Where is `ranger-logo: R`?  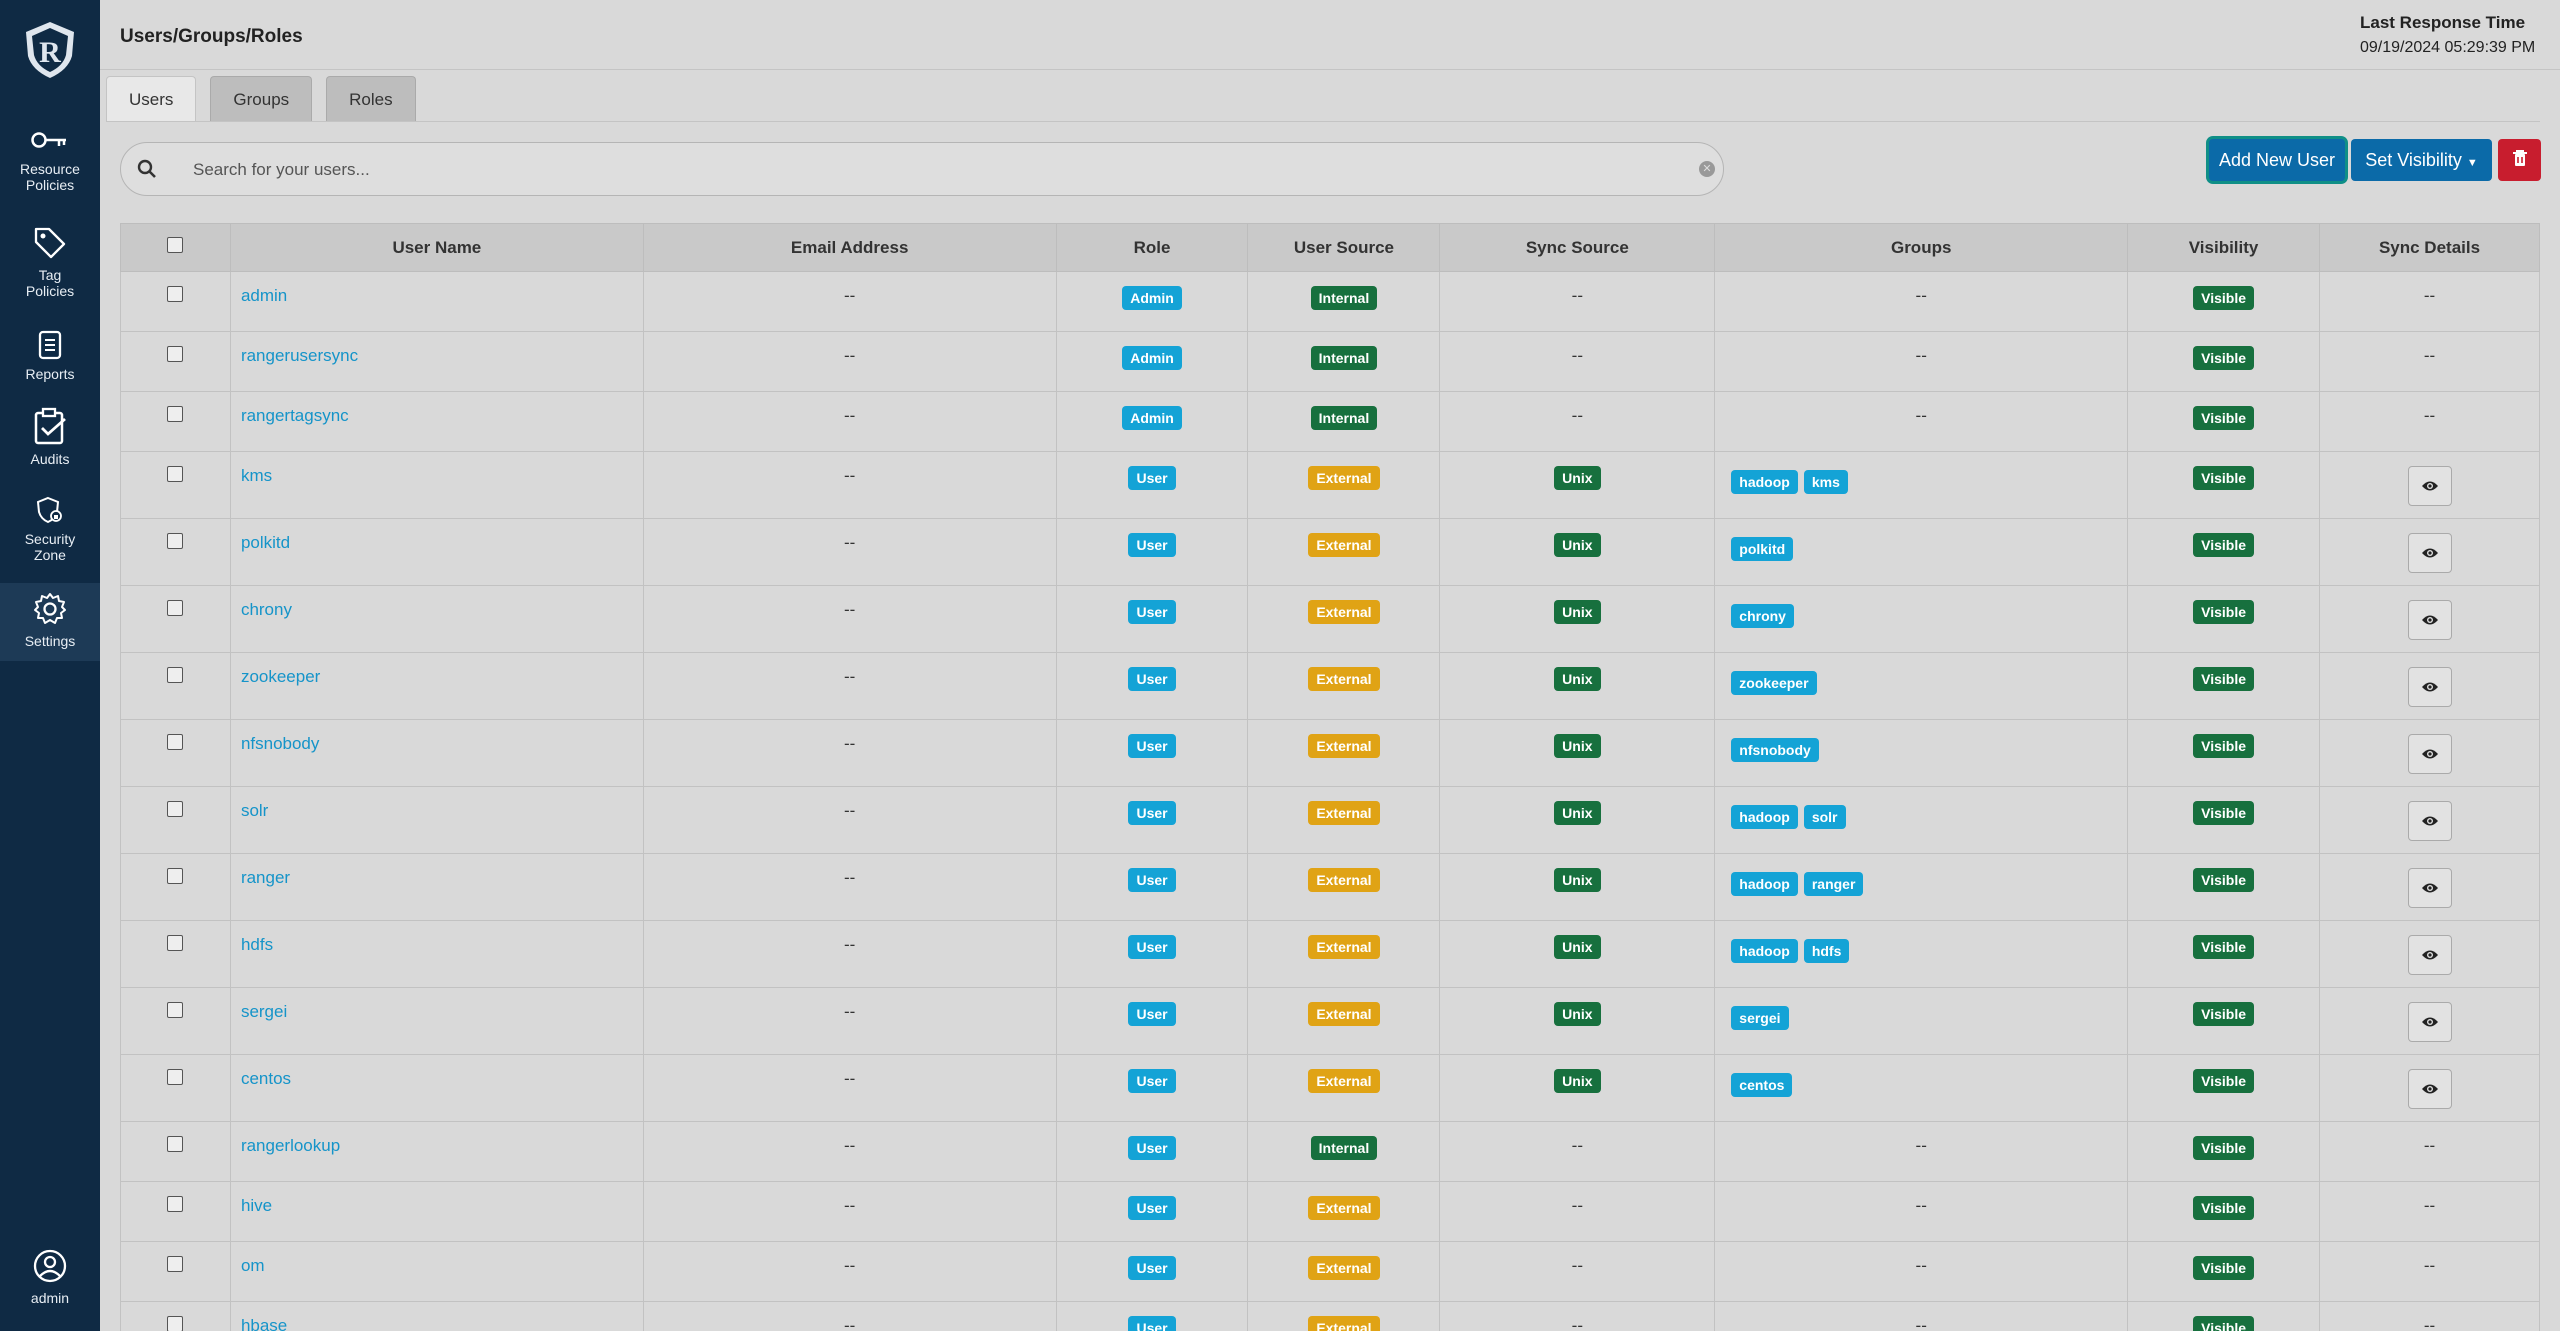
ranger-logo: R is located at coordinates (50, 50).